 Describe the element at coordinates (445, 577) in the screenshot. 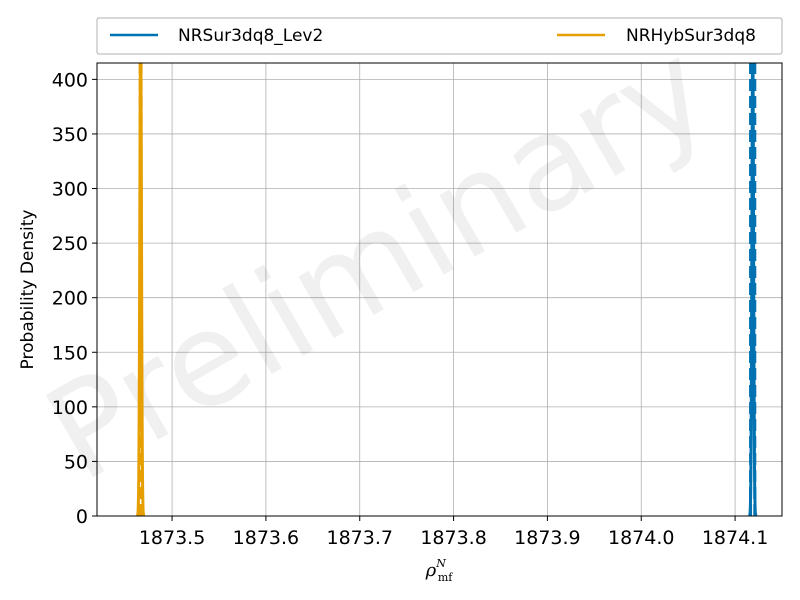

I see `x-axis-label-sub: mf` at that location.